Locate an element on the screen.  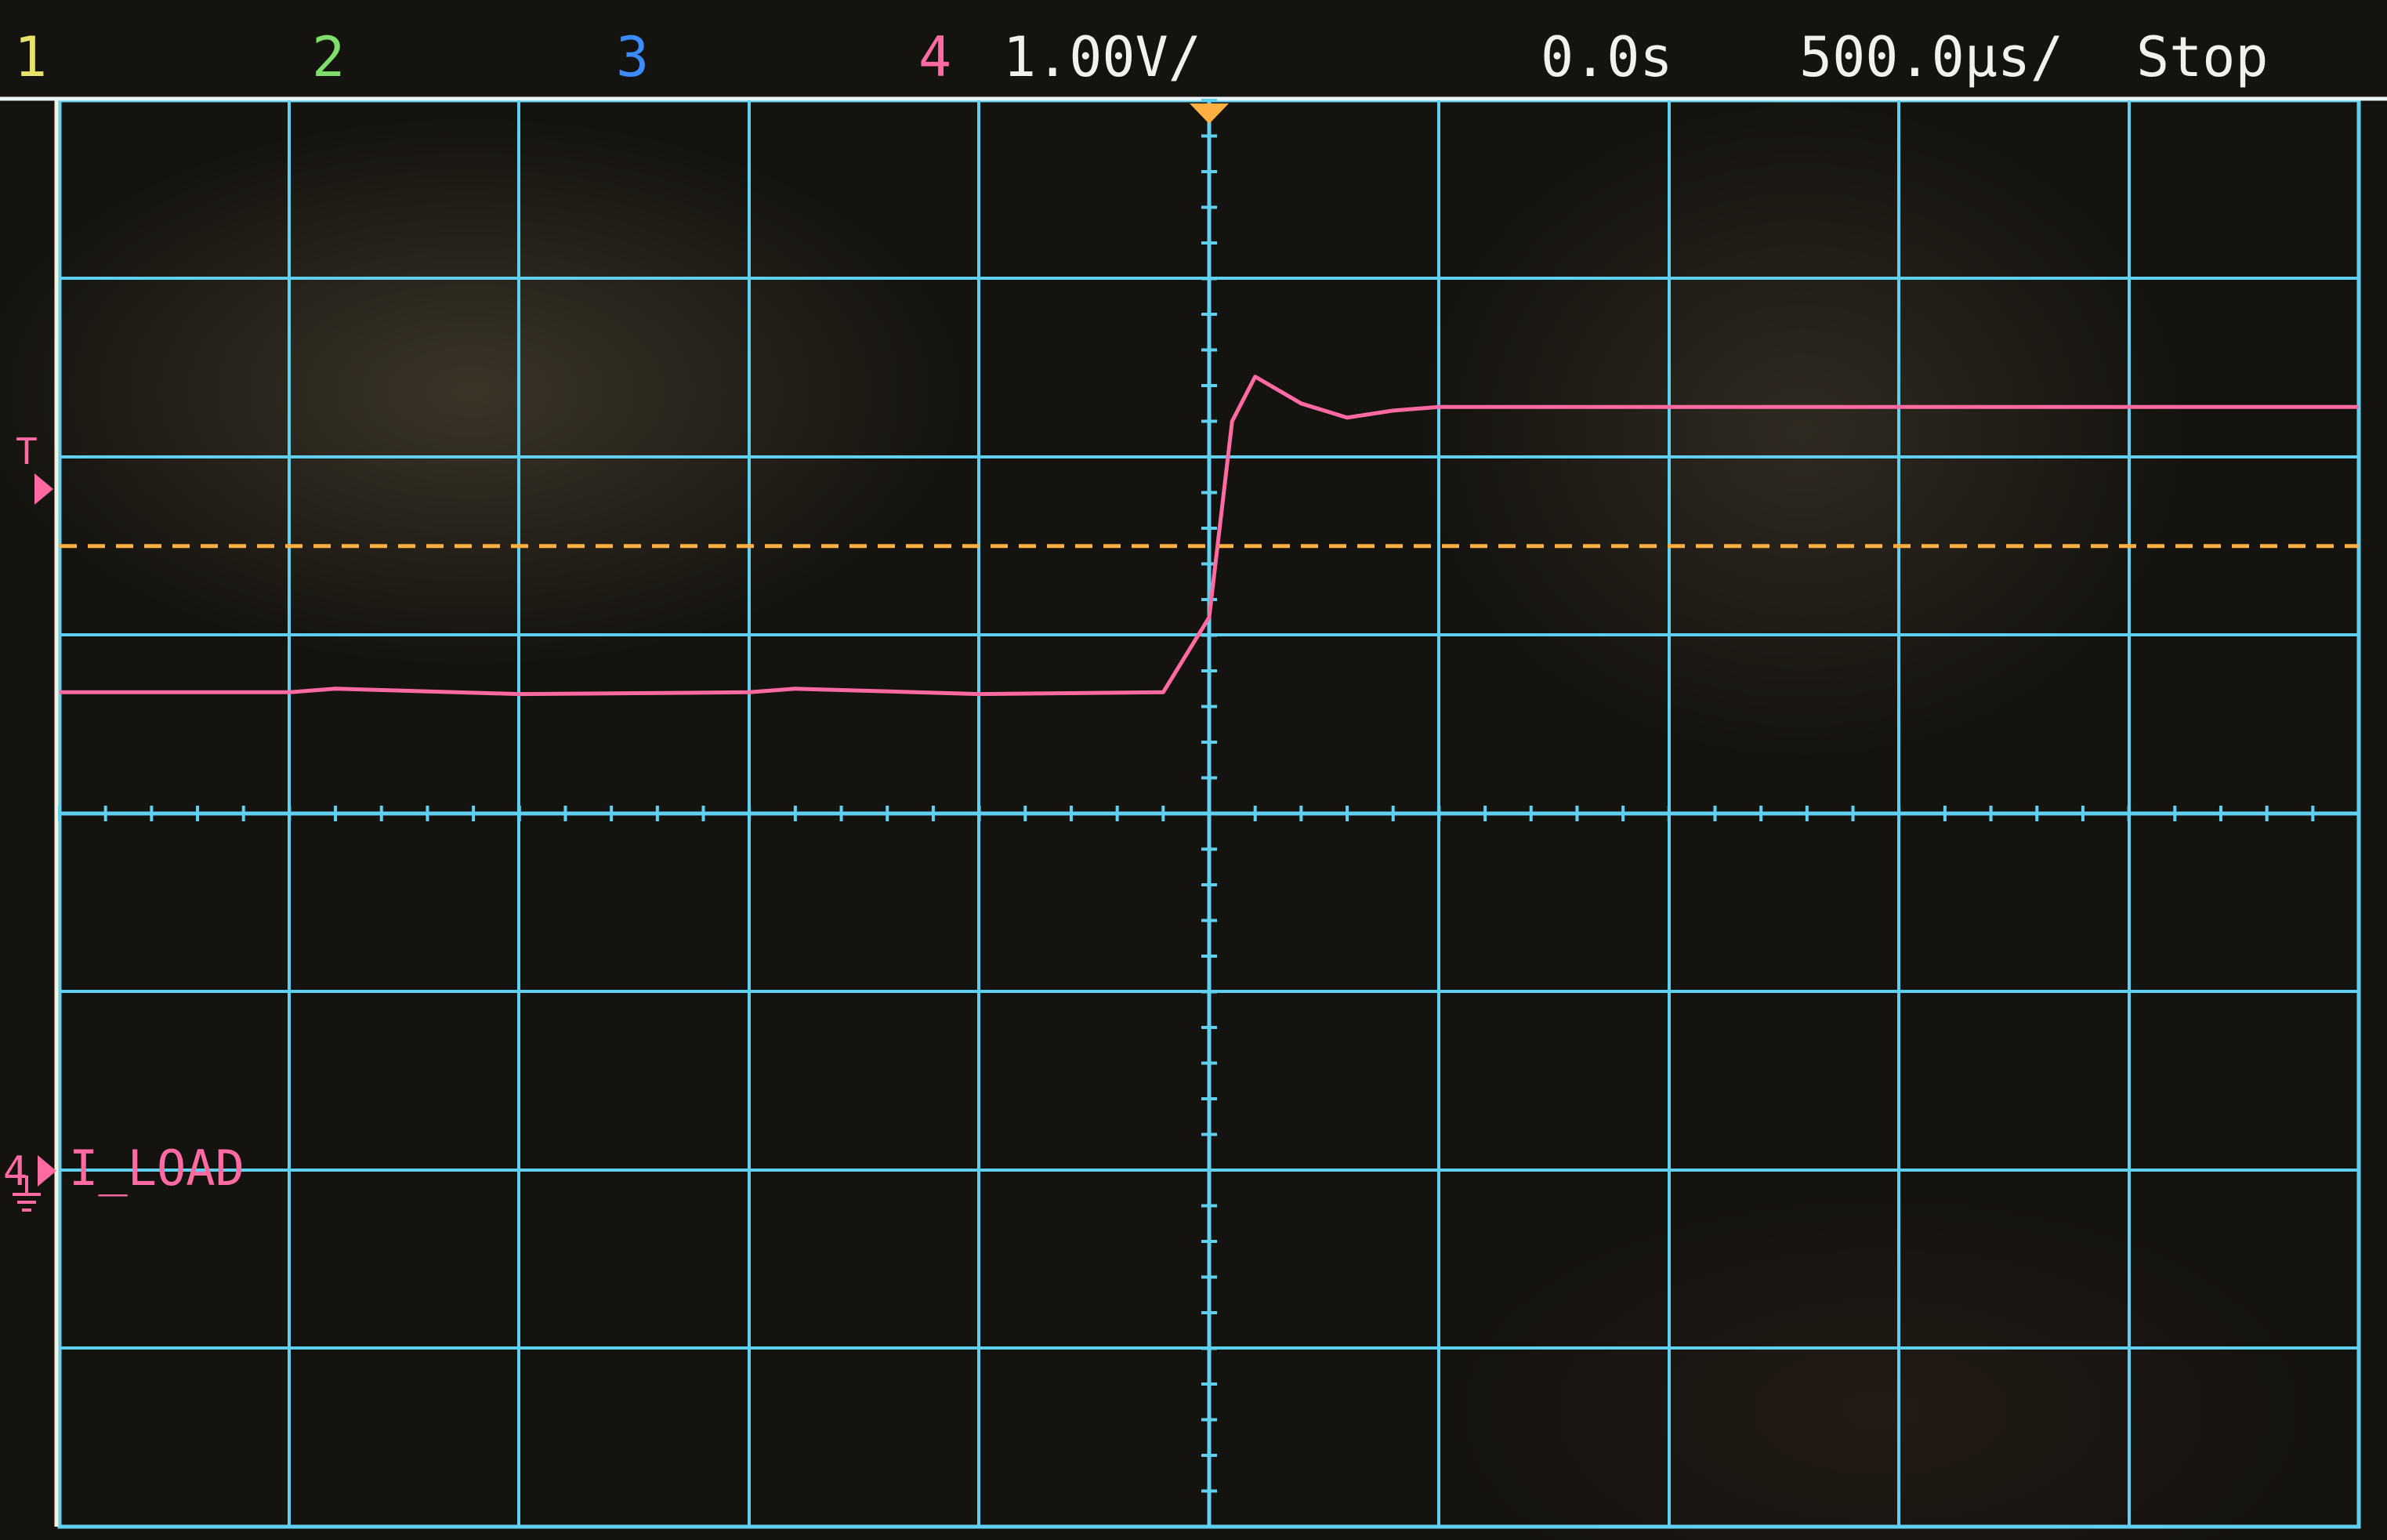
channel-4-ground-arrow-icon is located at coordinates (47, 1171).